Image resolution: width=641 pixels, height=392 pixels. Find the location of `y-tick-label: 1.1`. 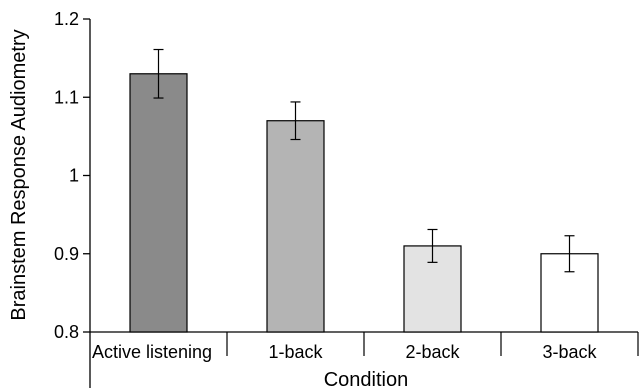

y-tick-label: 1.1 is located at coordinates (66, 97).